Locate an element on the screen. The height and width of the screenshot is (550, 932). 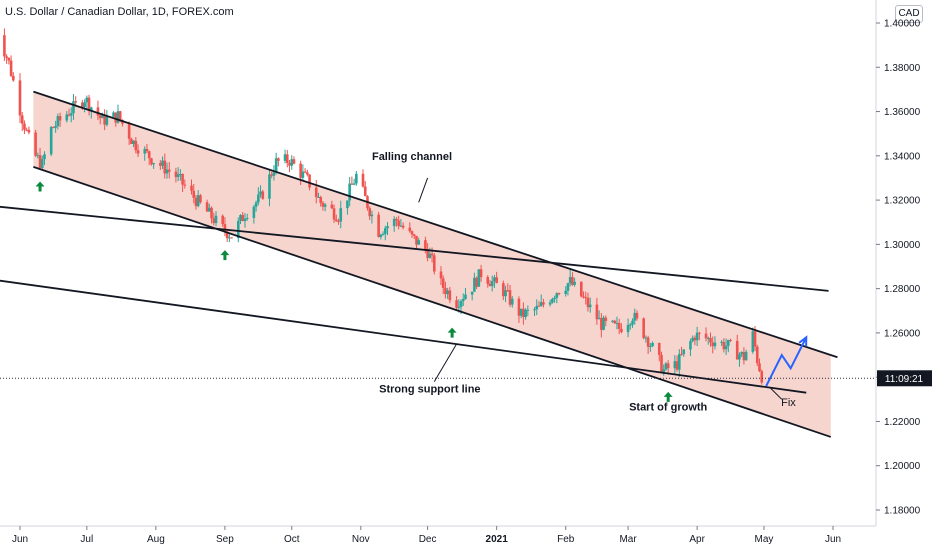
currency-badge: CAD is located at coordinates (909, 14).